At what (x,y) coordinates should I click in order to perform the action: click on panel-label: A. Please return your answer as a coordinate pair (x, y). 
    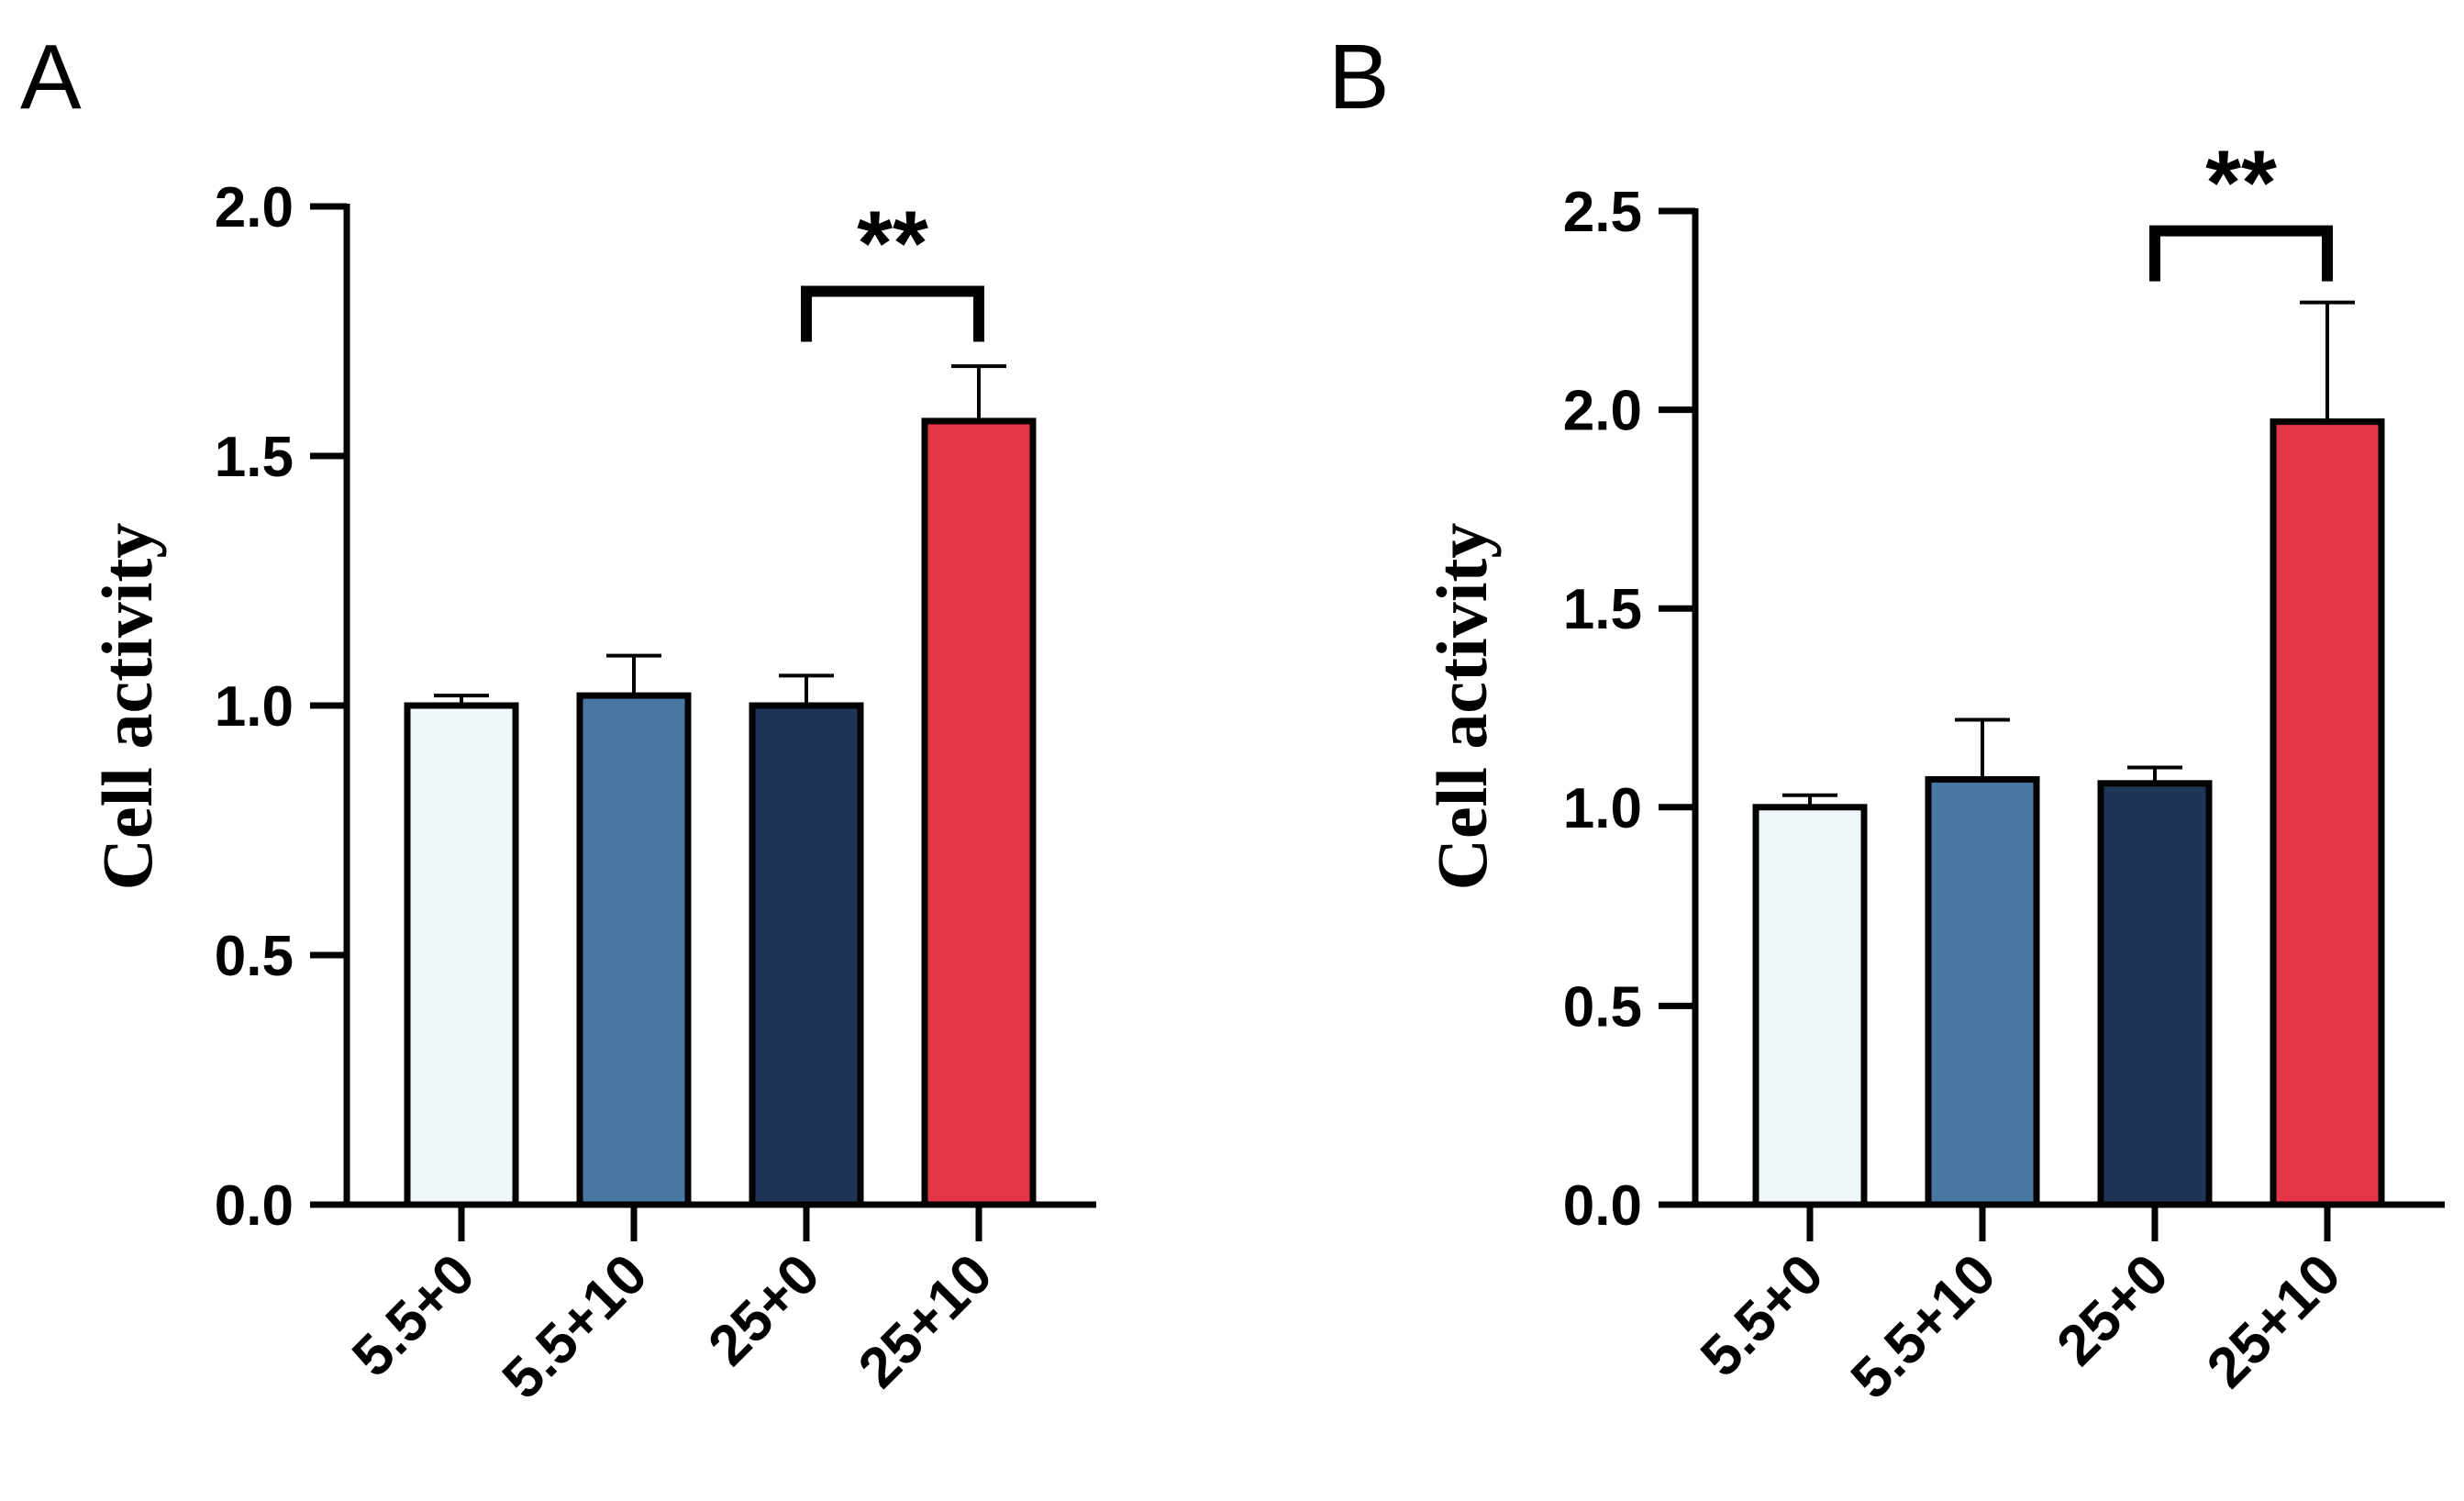
    Looking at the image, I should click on (51, 77).